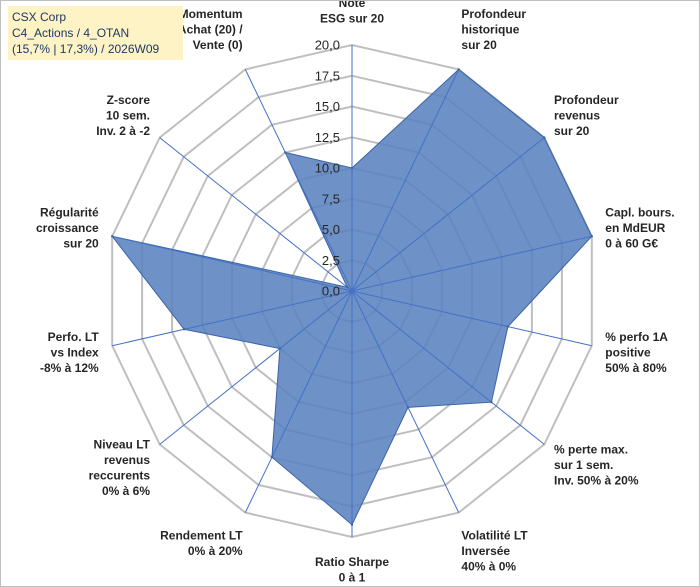 The image size is (700, 587). I want to click on axis-label-7: Ratio Sharpe 0 à 1, so click(352, 570).